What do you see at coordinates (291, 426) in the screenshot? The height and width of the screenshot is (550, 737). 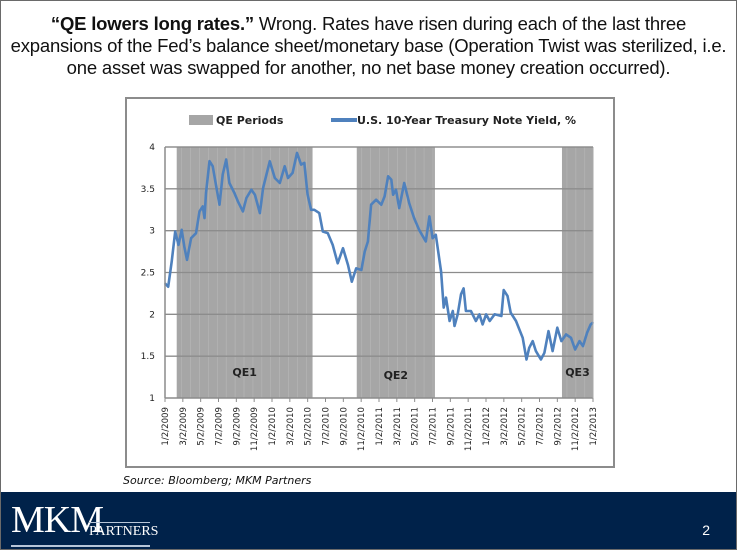 I see `x-tick-label: 3/2/2010` at bounding box center [291, 426].